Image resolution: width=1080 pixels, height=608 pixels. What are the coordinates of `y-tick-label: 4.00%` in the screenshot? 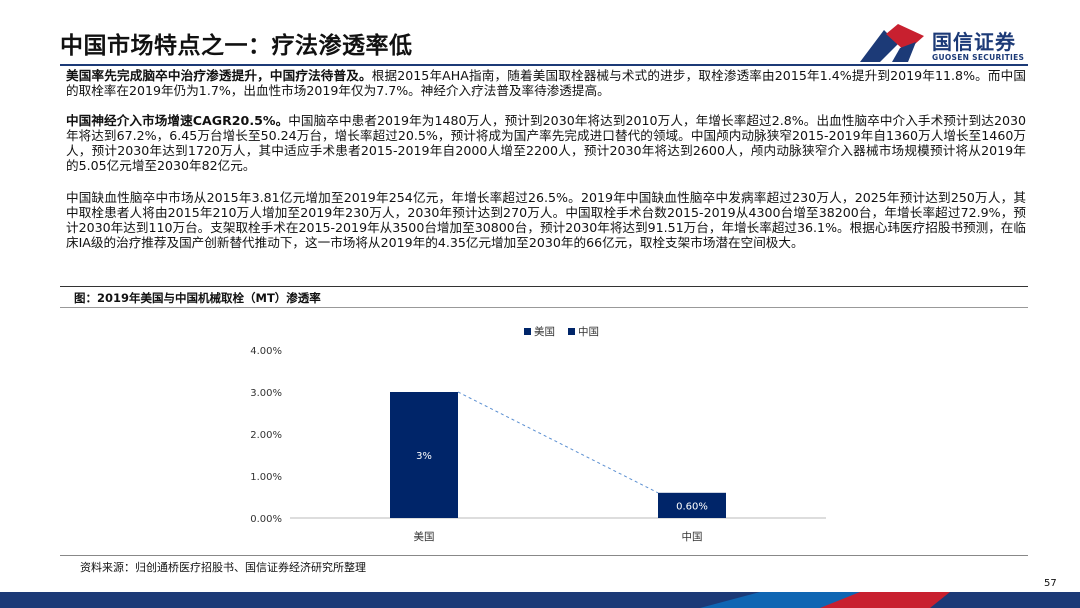 It's located at (266, 351).